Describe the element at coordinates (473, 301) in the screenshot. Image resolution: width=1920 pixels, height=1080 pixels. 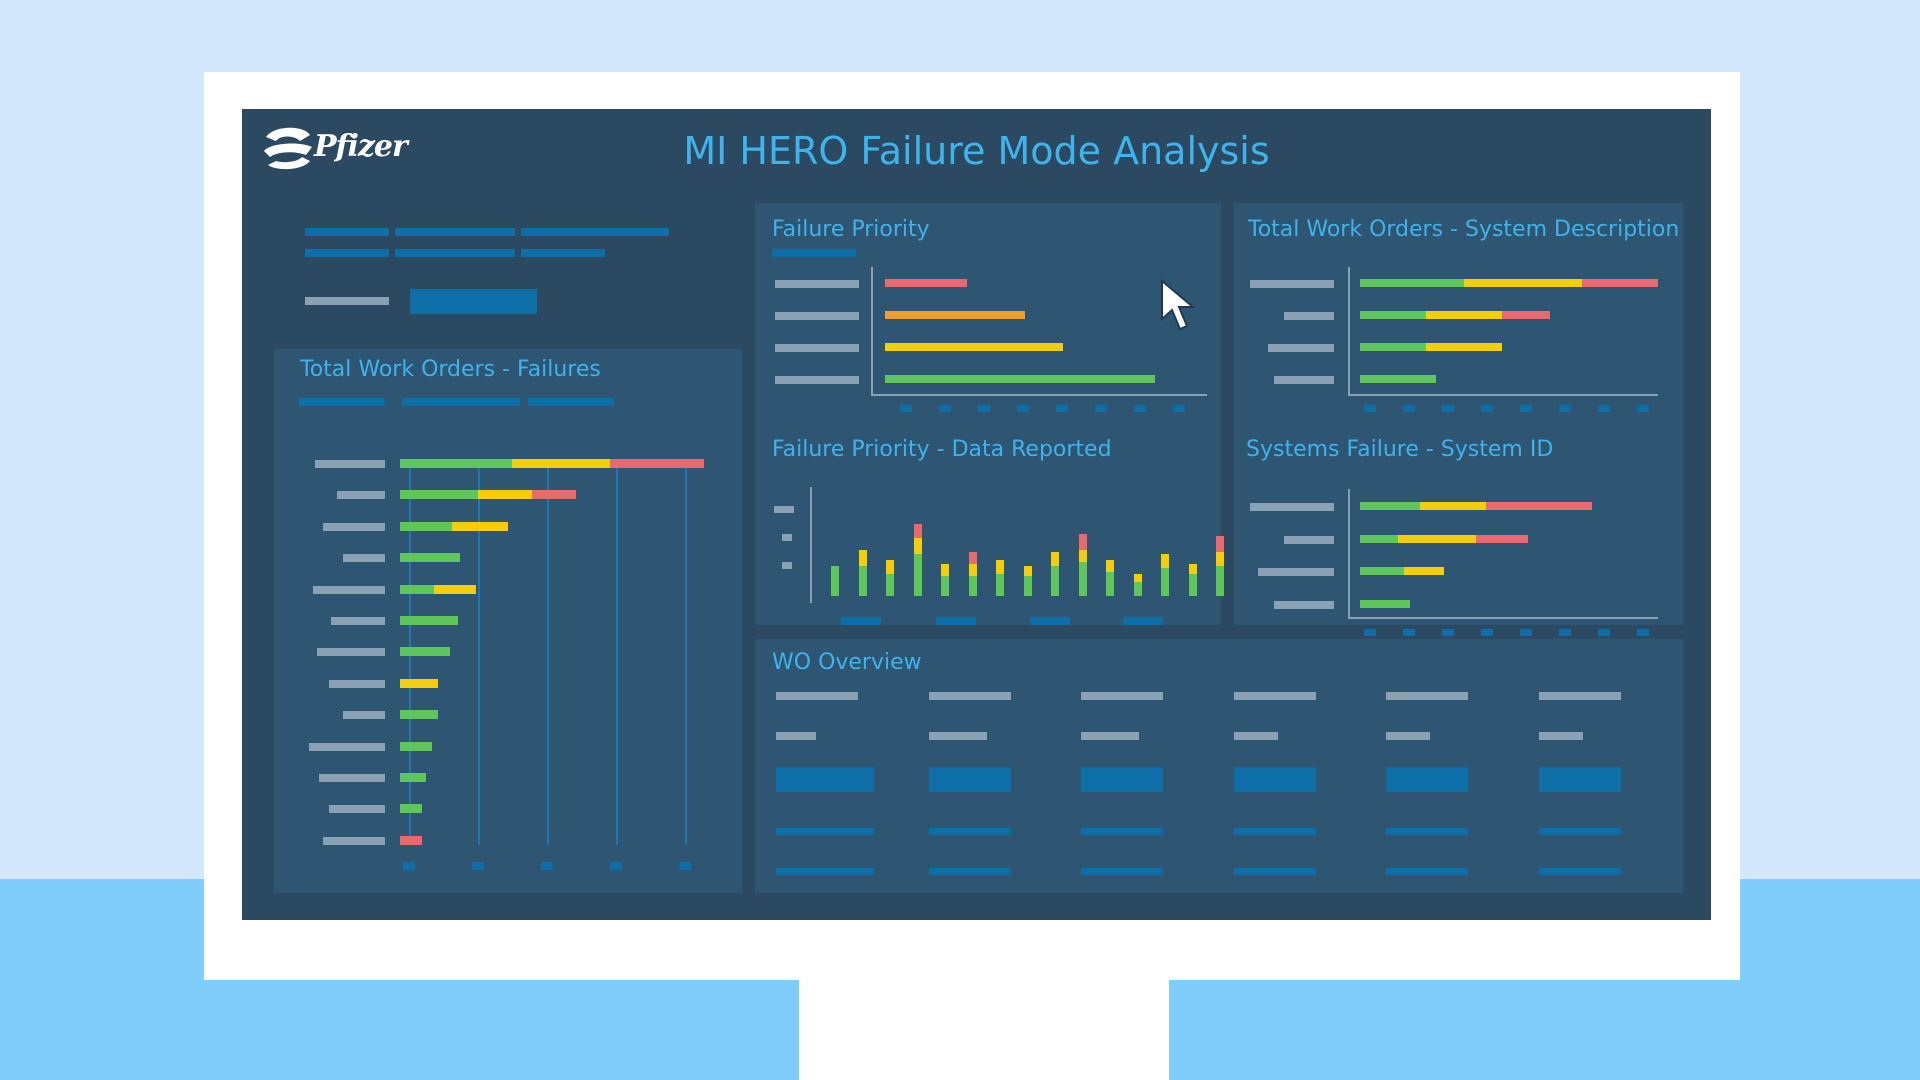
I see `filter-dropdown` at that location.